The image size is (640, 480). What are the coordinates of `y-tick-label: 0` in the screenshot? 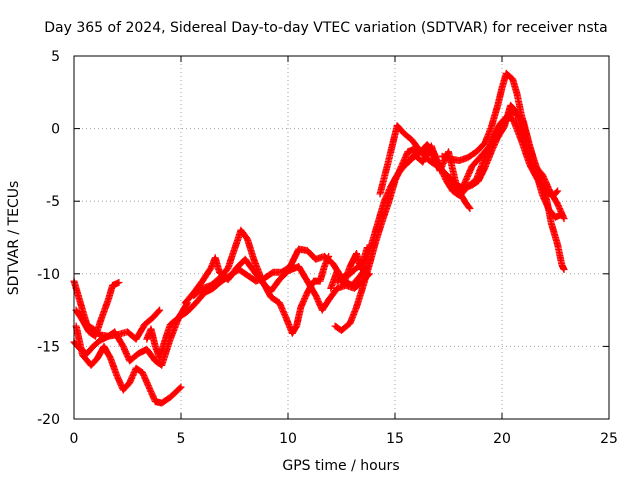 It's located at (55, 130).